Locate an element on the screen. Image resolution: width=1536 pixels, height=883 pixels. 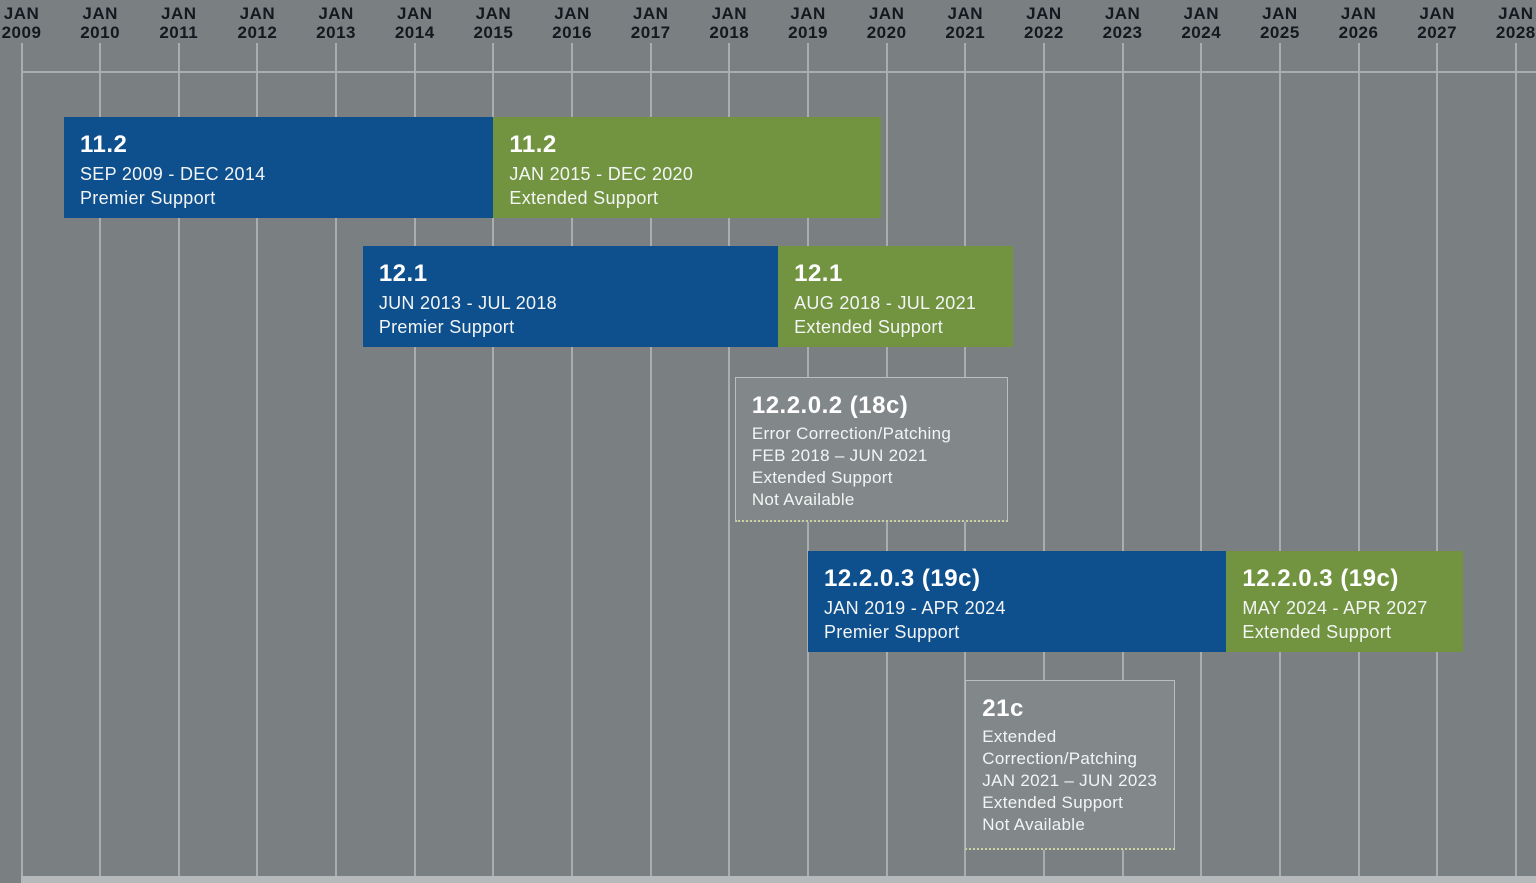
gridline-2015 is located at coordinates (493, 459).